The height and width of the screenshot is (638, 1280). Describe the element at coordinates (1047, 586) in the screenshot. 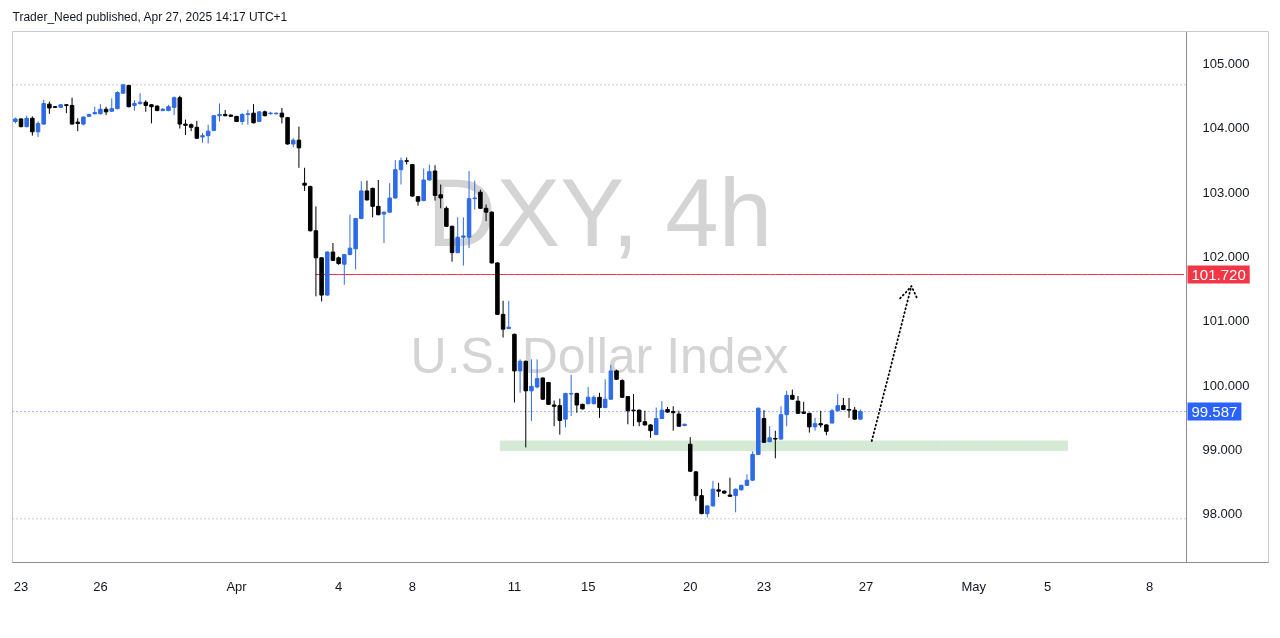

I see `x-tick-label: 5` at that location.